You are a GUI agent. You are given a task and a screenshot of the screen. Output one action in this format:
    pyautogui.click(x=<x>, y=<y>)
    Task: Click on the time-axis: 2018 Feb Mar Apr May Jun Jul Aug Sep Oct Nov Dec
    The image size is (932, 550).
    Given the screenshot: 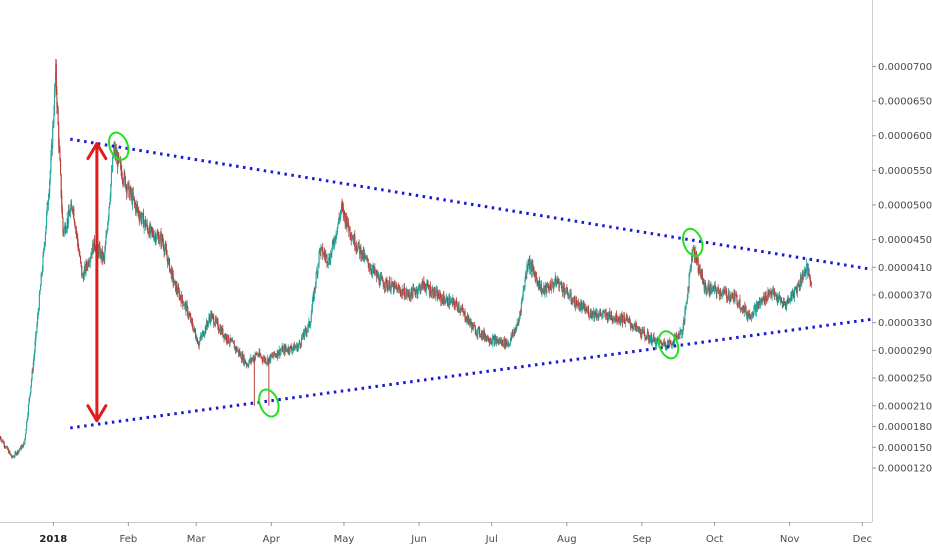 What is the action you would take?
    pyautogui.click(x=455, y=533)
    